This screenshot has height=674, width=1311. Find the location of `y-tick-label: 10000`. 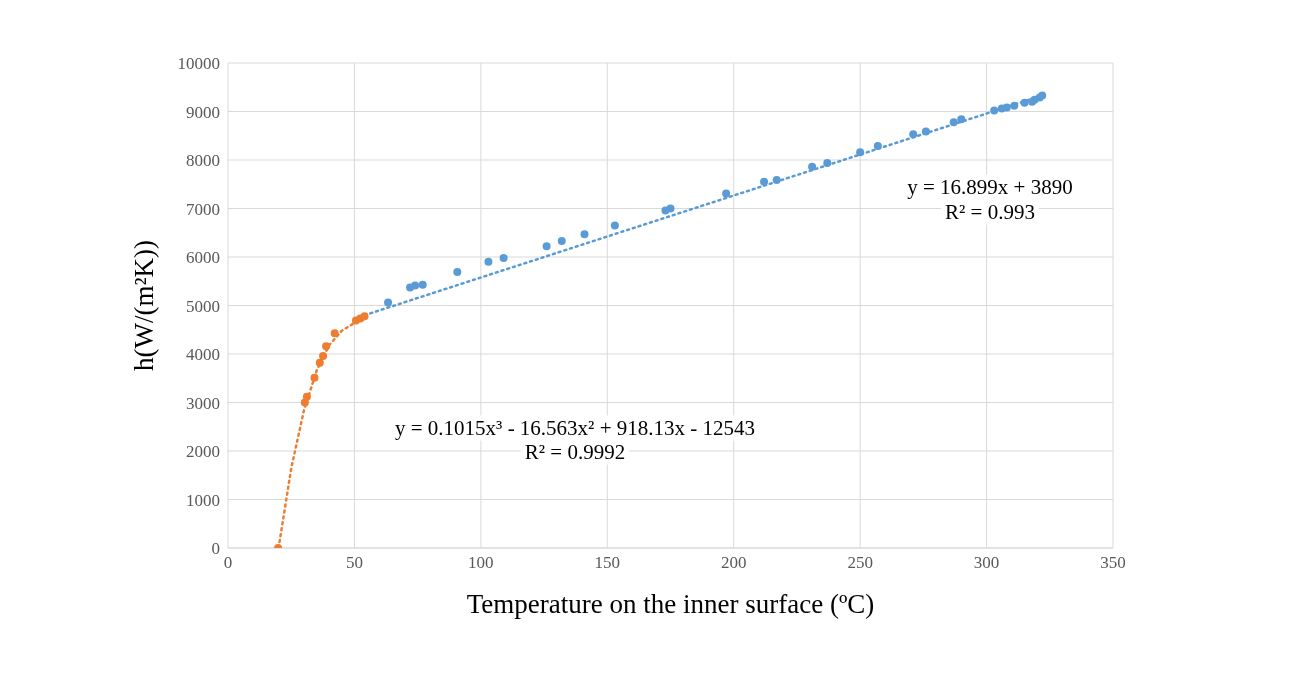

y-tick-label: 10000 is located at coordinates (198, 64).